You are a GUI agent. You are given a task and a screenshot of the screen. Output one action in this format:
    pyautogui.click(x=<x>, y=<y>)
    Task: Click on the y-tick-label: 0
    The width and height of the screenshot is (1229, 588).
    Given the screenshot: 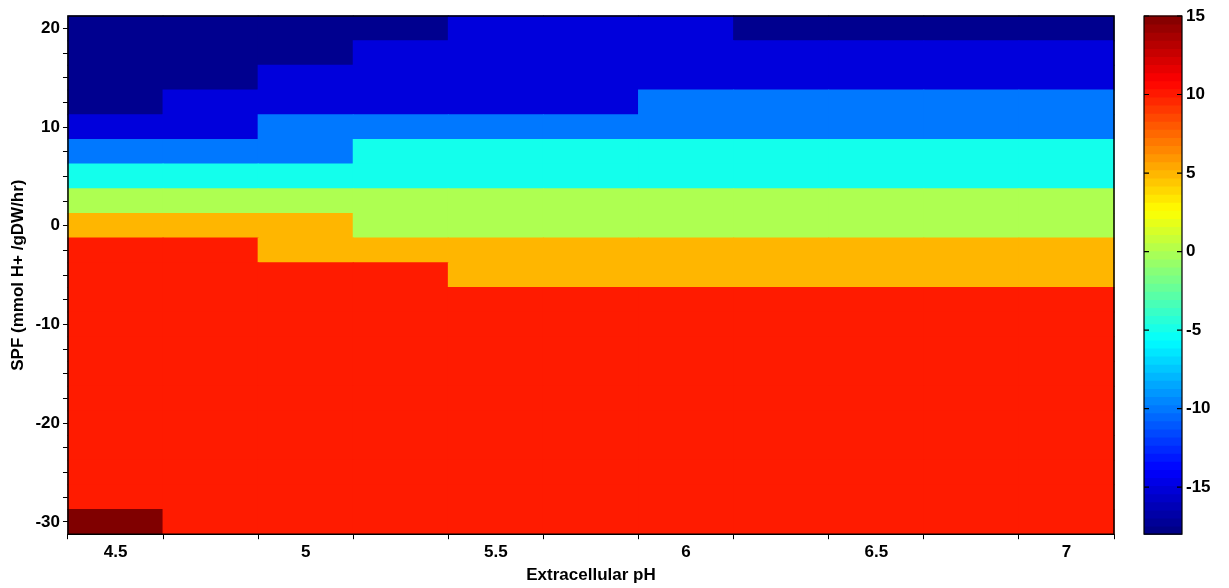 What is the action you would take?
    pyautogui.click(x=55, y=225)
    